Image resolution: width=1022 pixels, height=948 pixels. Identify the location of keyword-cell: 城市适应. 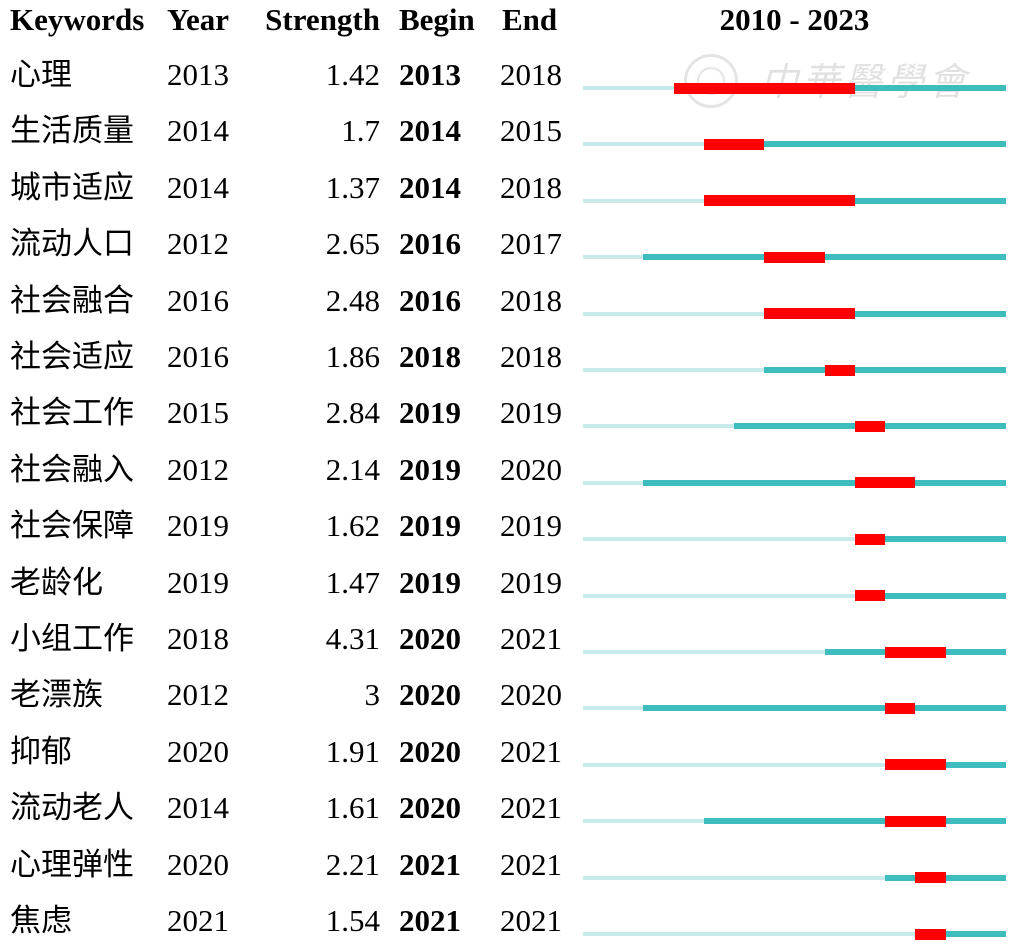
(72, 187).